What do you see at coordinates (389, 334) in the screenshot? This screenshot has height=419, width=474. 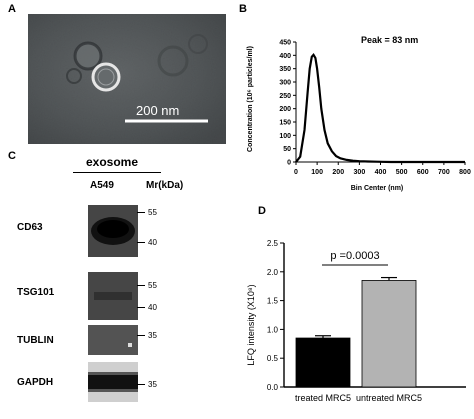 I see `bar-untreated` at bounding box center [389, 334].